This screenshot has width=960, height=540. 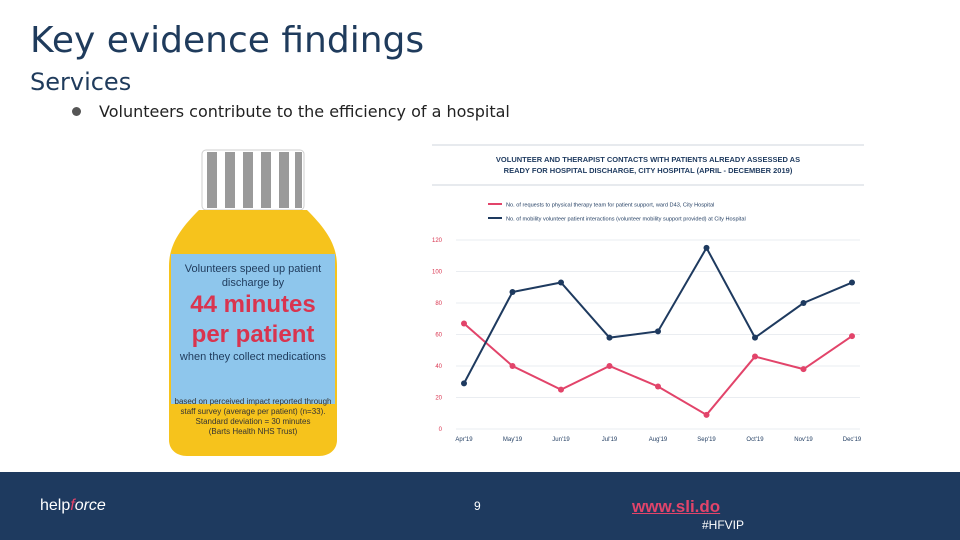 I want to click on medicine-bottle-icon, so click(x=253, y=302).